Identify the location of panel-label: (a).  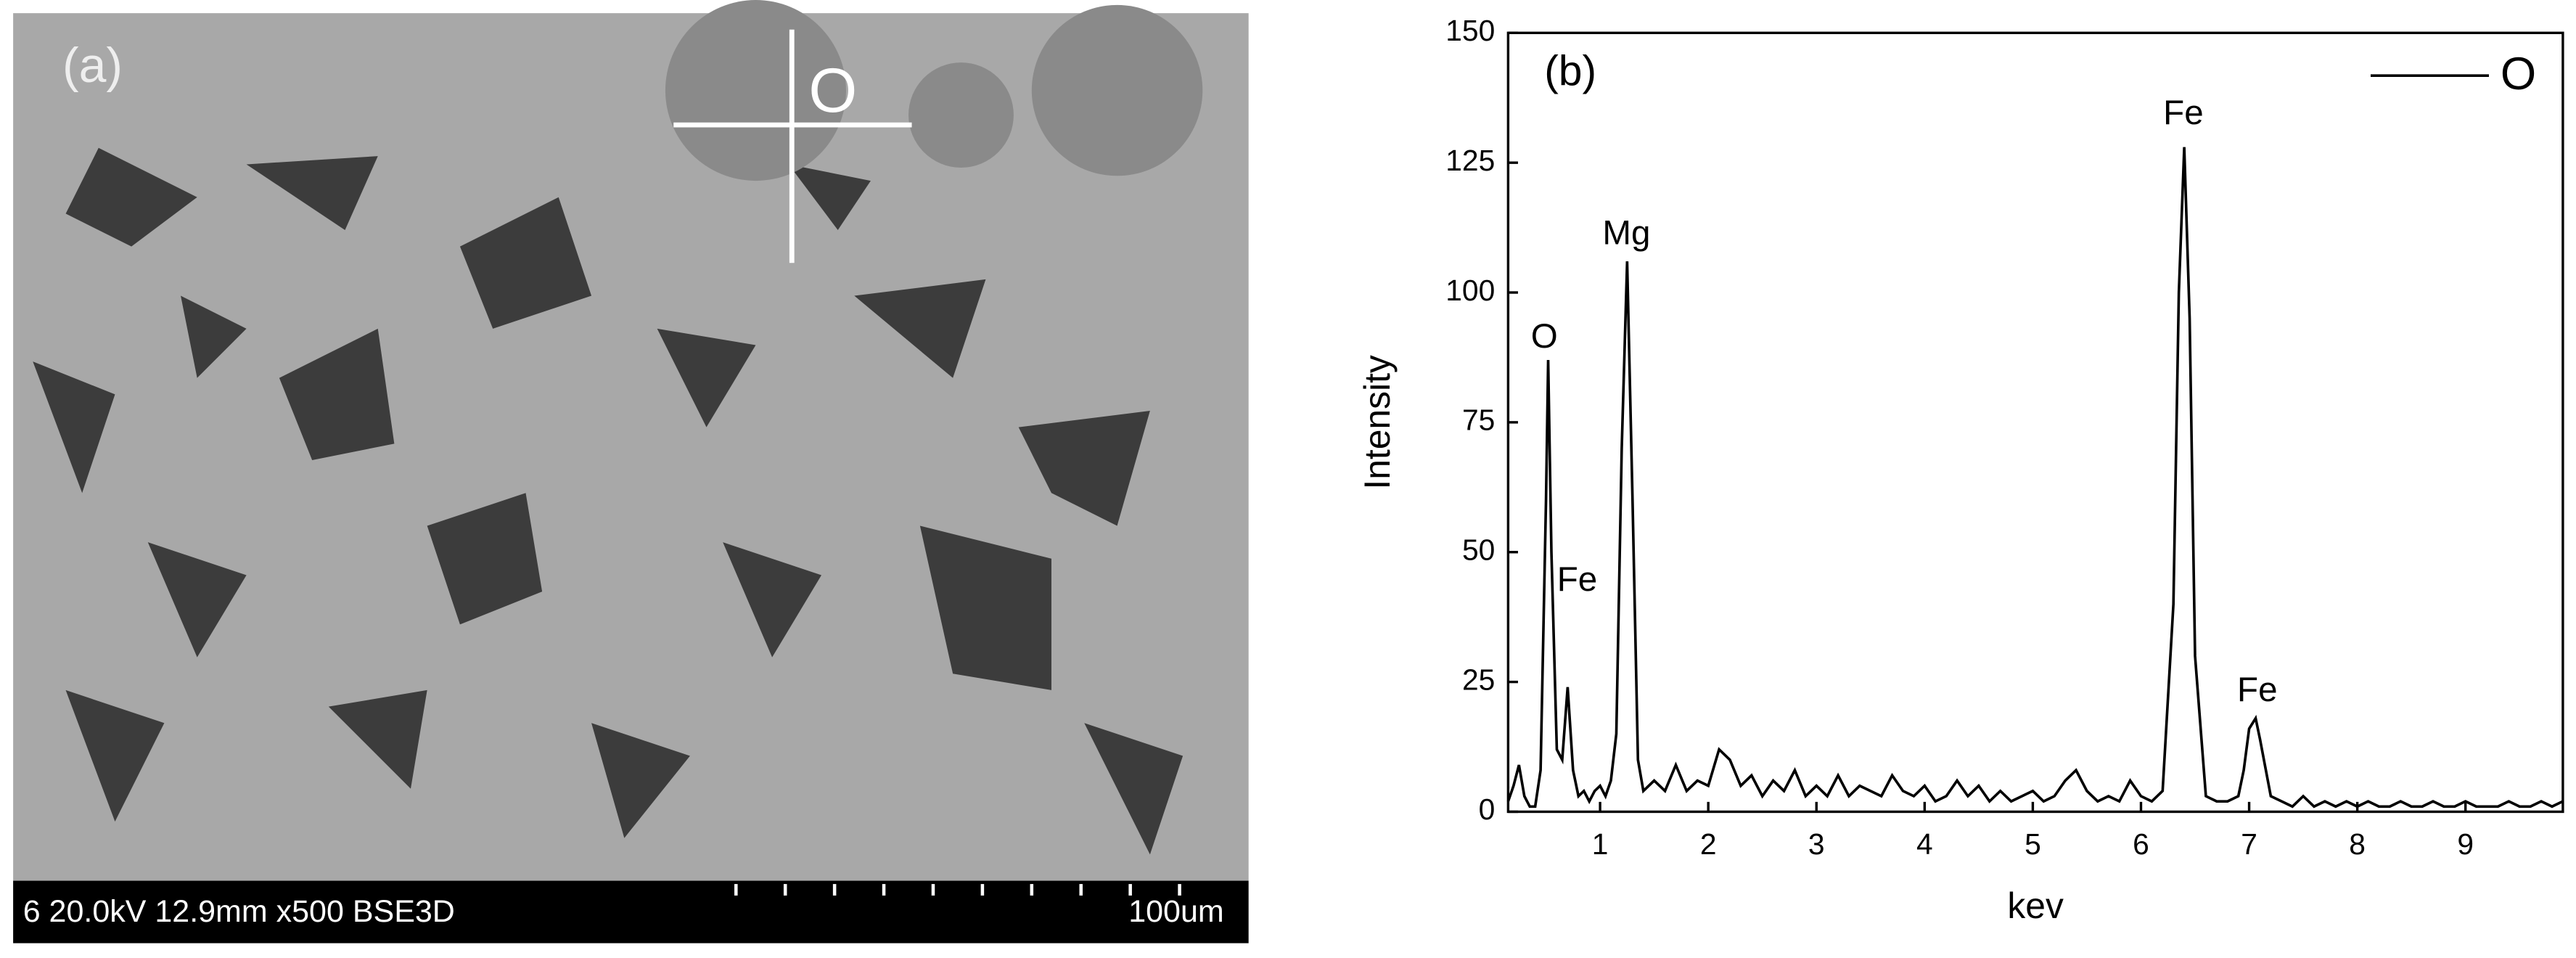
(92, 65).